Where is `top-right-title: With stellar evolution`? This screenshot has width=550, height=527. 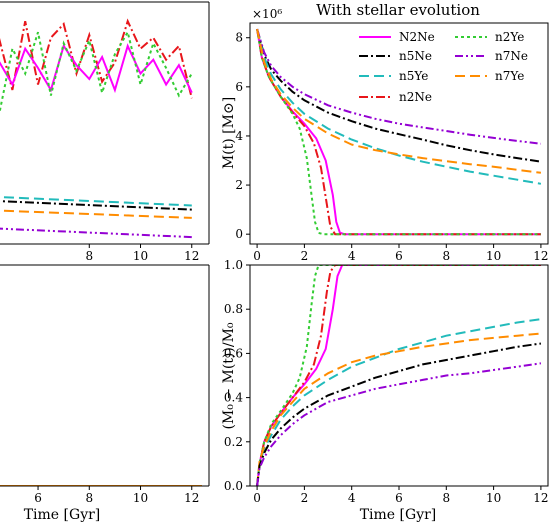 top-right-title: With stellar evolution is located at coordinates (398, 10).